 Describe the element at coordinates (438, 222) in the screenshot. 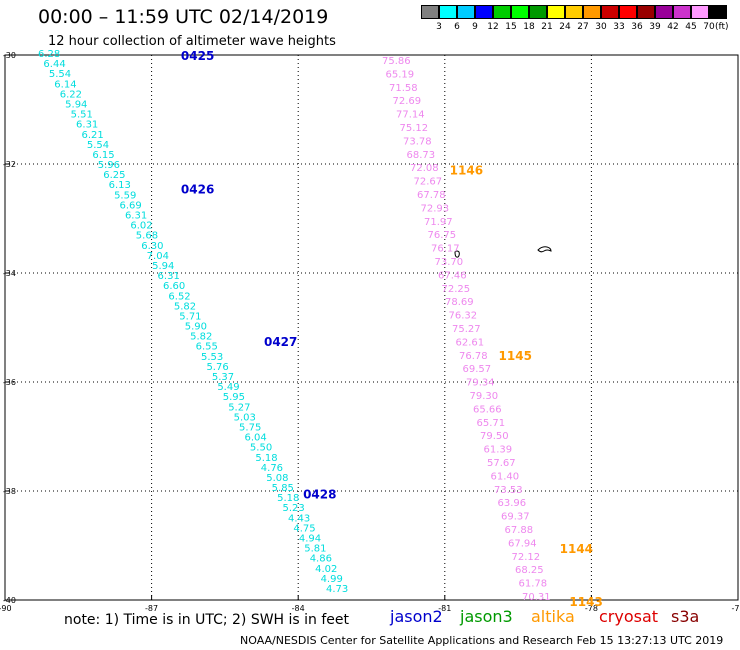

I see `wave-height-value: 71.97` at that location.